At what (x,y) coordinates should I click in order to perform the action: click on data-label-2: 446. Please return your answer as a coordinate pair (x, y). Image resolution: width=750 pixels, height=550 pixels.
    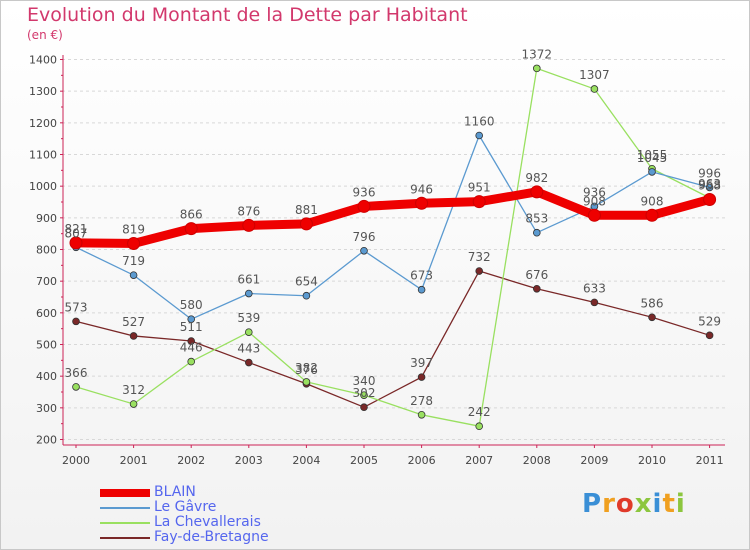
    Looking at the image, I should click on (191, 348).